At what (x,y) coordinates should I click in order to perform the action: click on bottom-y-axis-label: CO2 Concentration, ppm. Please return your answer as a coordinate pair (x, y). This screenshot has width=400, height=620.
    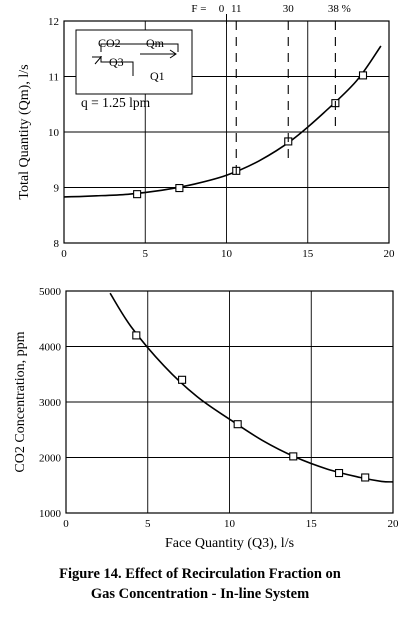
    Looking at the image, I should click on (20, 401).